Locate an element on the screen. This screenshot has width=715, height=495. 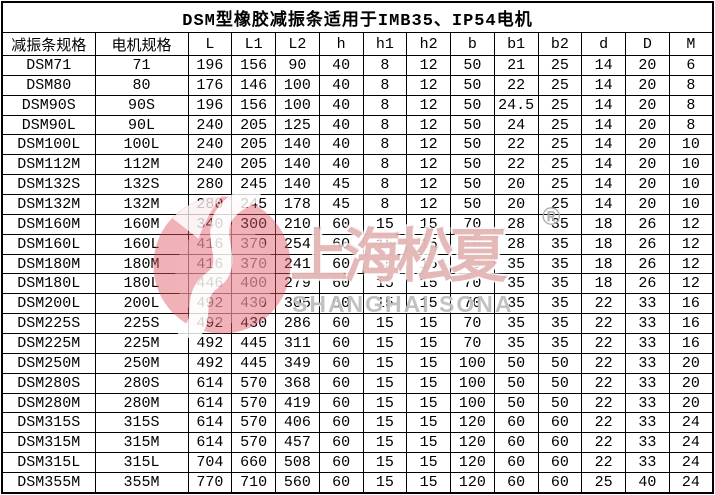
table-row: DSM160M 160M 340 300 210 60 15 15 70 28 35 18 26 12 is located at coordinates (357, 224).